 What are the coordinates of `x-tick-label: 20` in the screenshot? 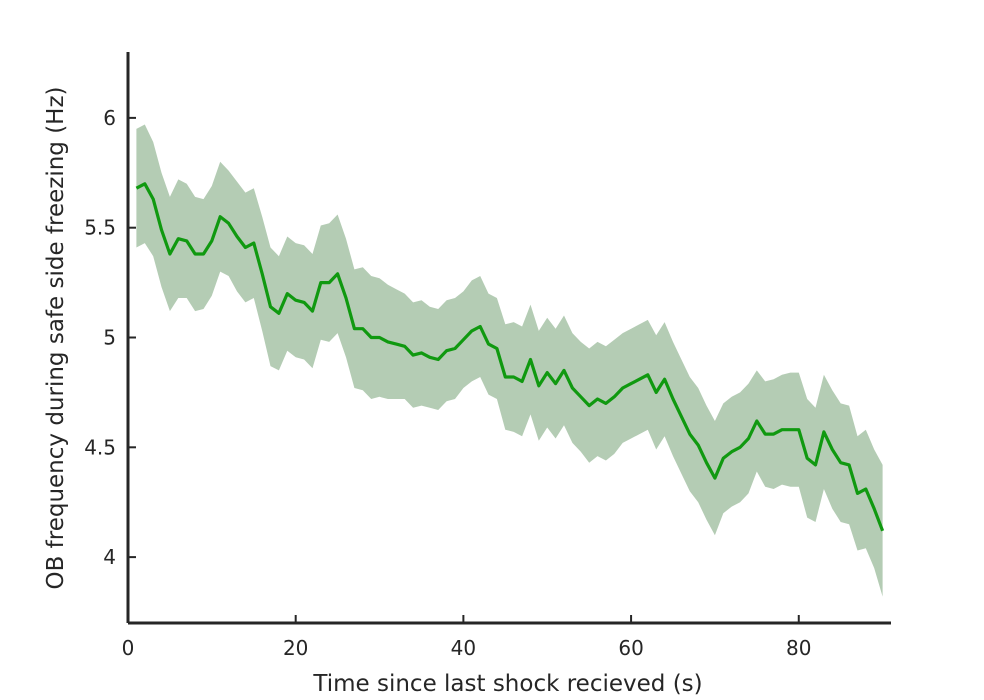 It's located at (295, 648).